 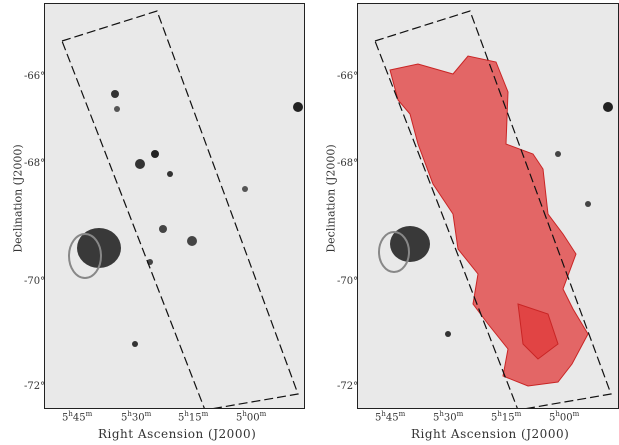 What do you see at coordinates (35, 386) in the screenshot?
I see `ytick-left-3: -72°` at bounding box center [35, 386].